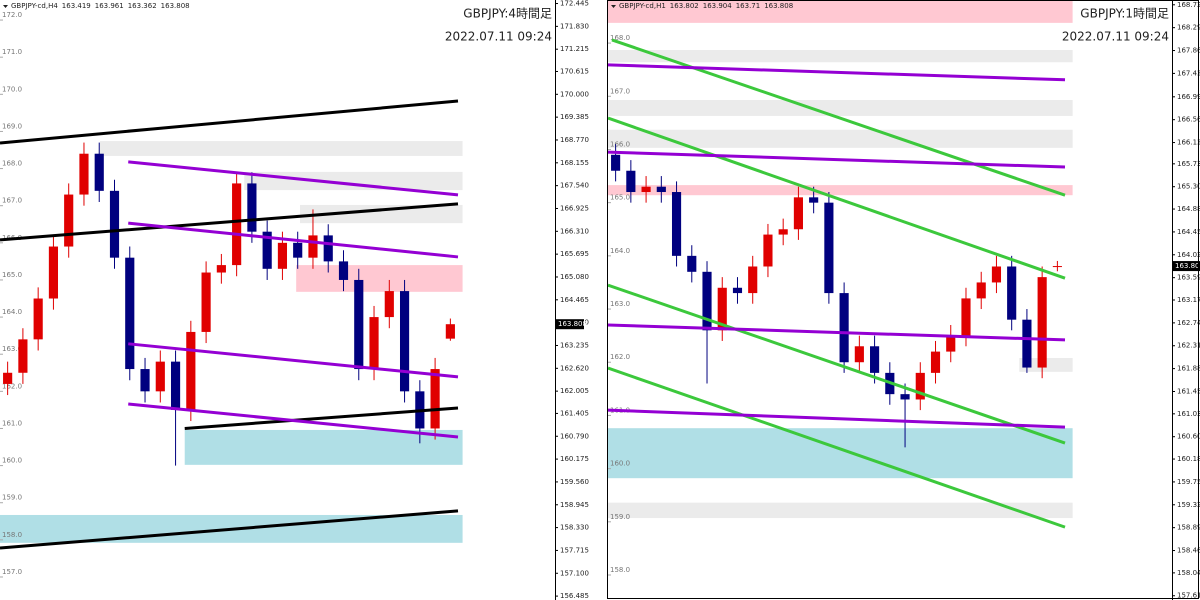  What do you see at coordinates (1188, 5) in the screenshot?
I see `y-tick-label: 168.720` at bounding box center [1188, 5].